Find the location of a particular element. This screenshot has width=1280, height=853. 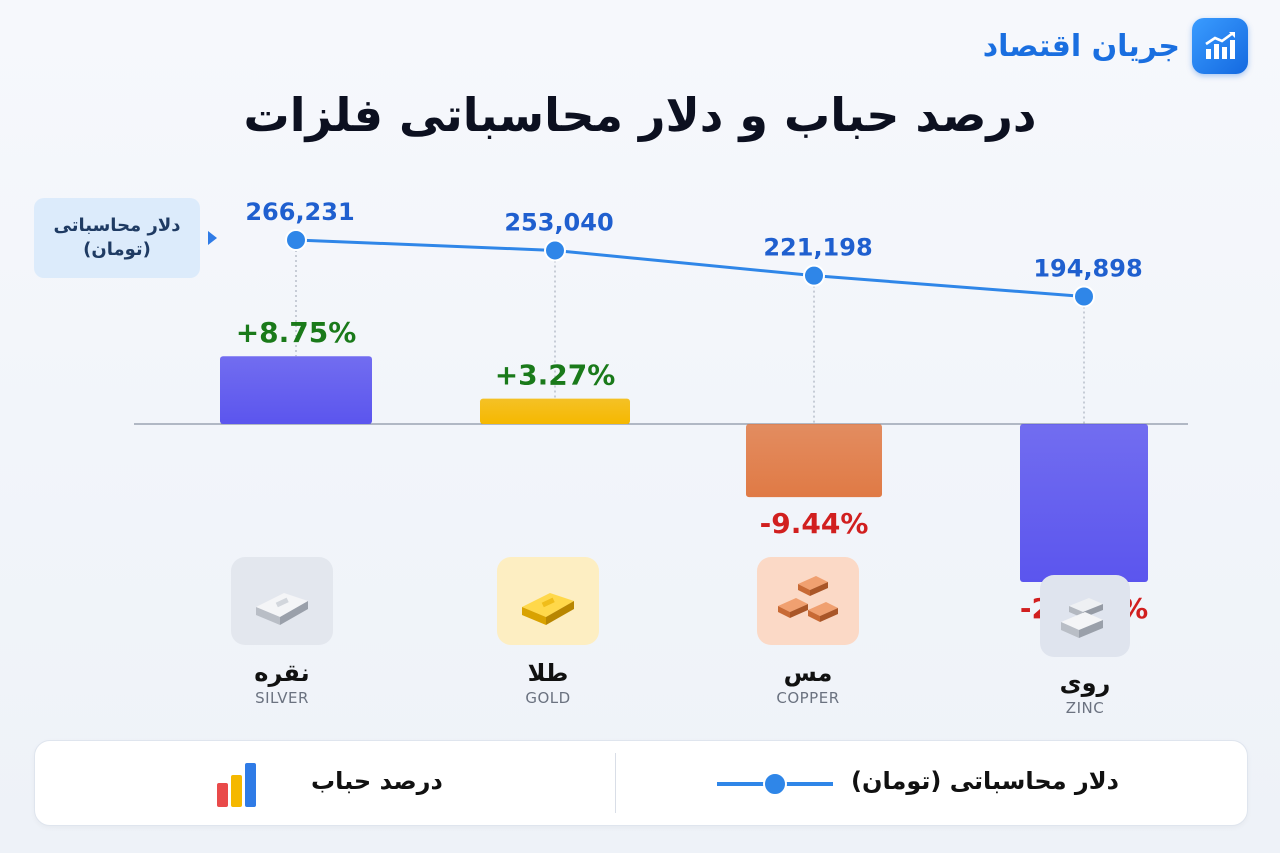

line-value-label: 221,198 is located at coordinates (817, 248).